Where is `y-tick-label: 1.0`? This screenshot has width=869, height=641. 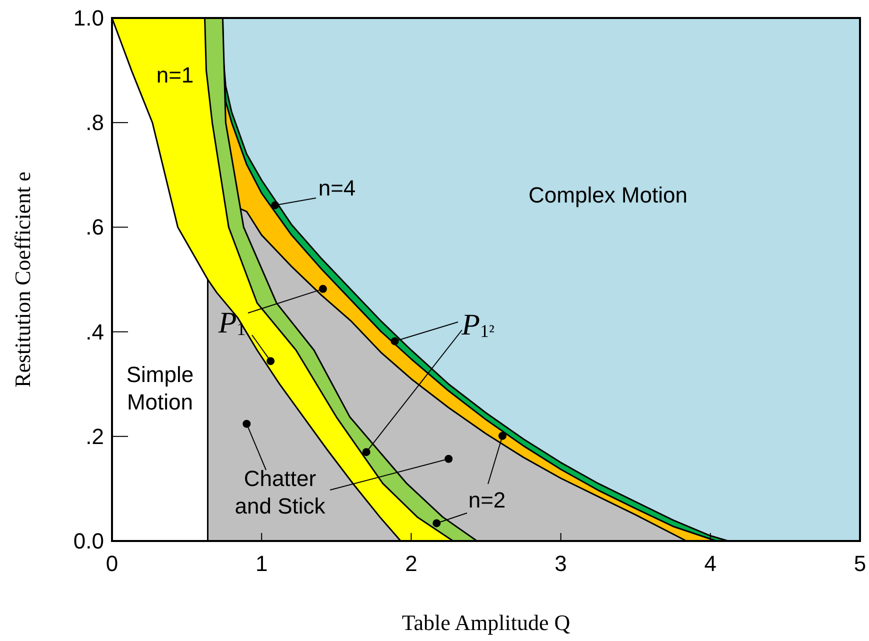
y-tick-label: 1.0 is located at coordinates (88, 18).